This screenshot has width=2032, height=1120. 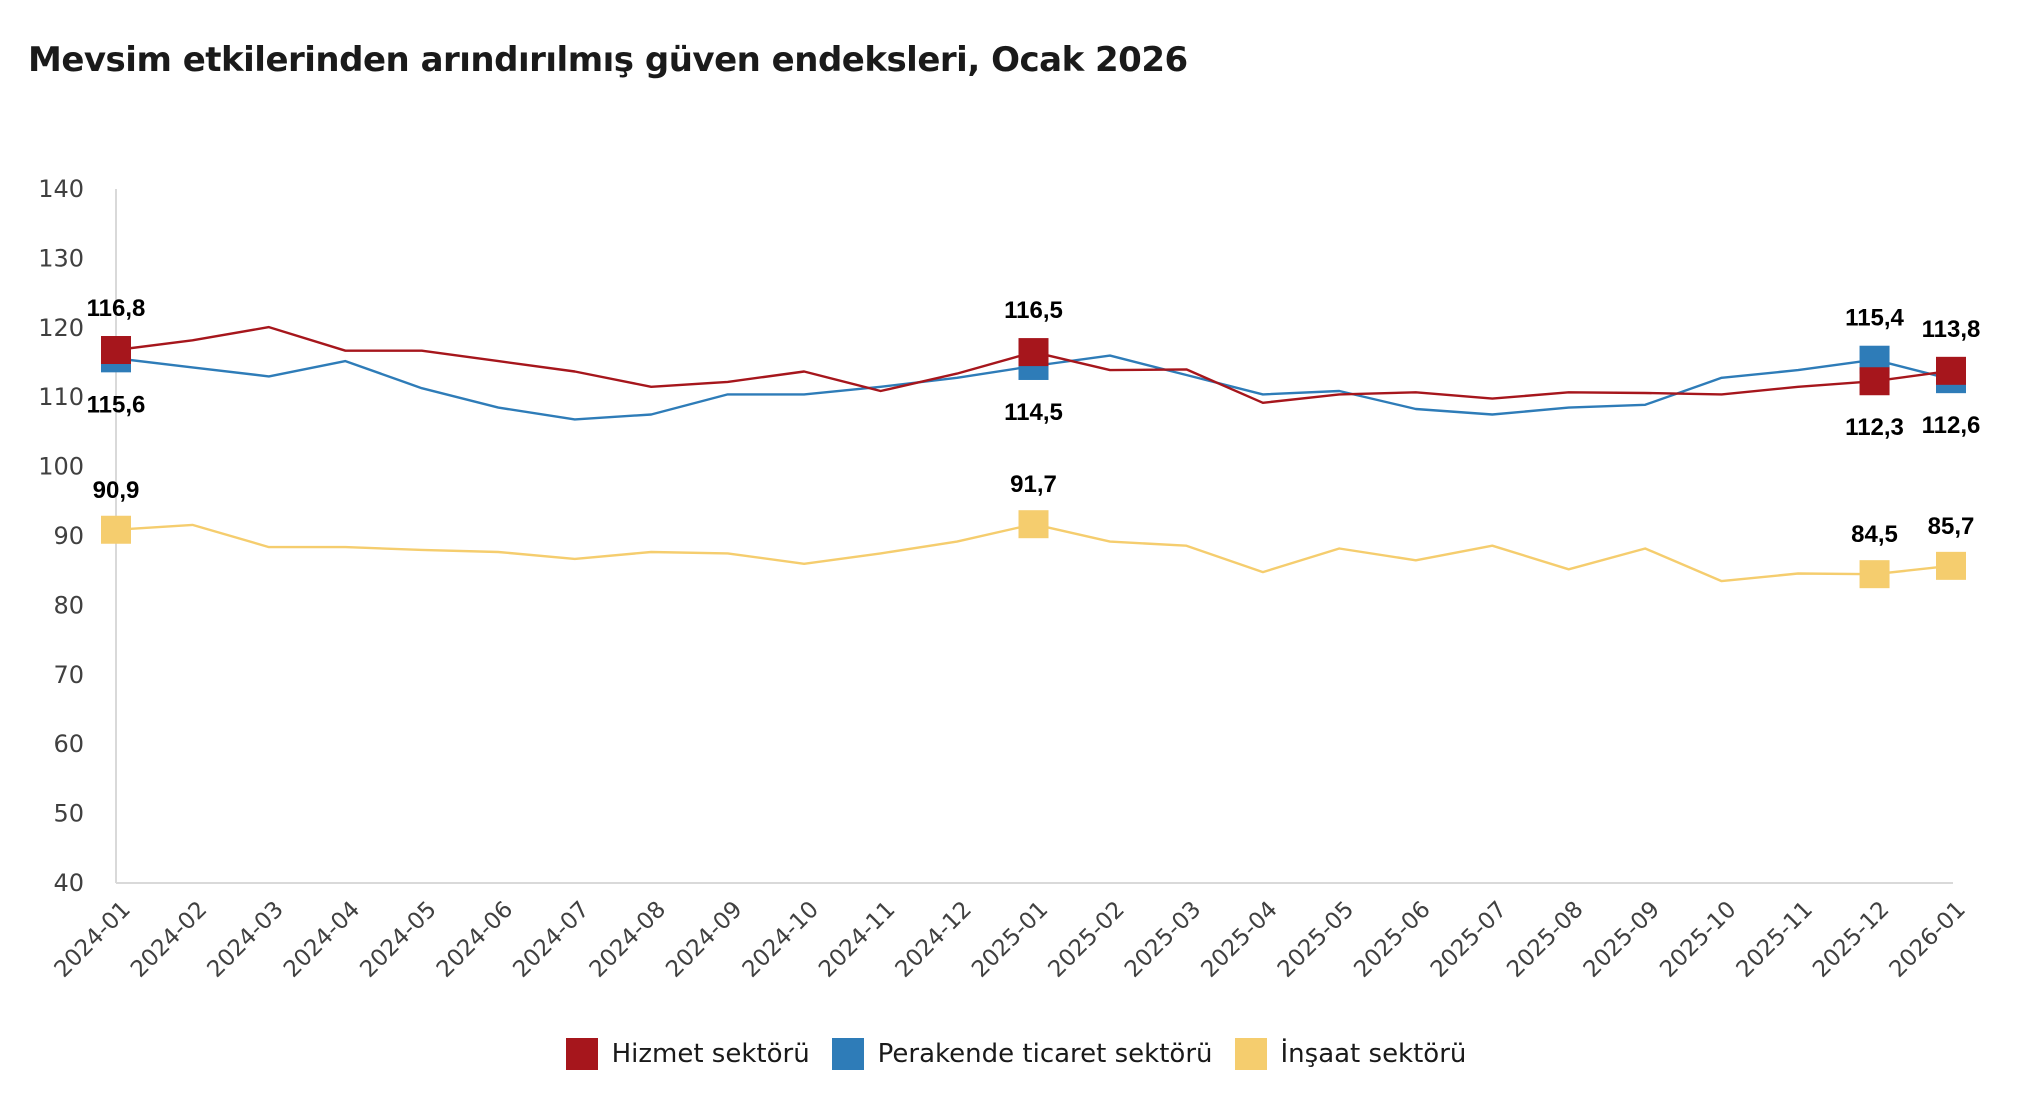 I want to click on data-label: 90,9, so click(x=116, y=490).